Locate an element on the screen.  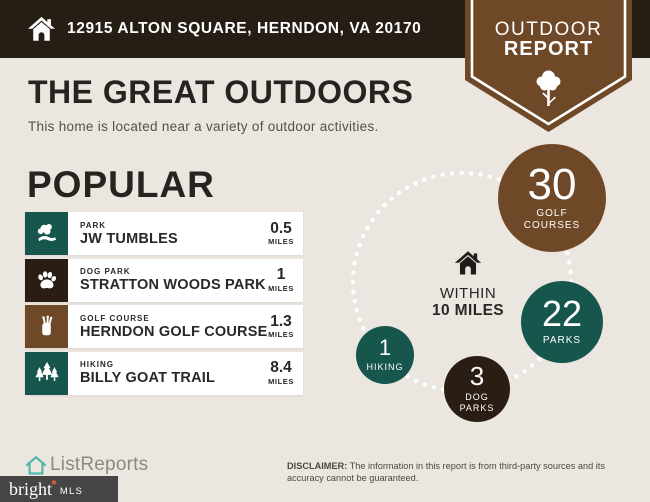
badge-line2: REPORT is located at coordinates (548, 49).